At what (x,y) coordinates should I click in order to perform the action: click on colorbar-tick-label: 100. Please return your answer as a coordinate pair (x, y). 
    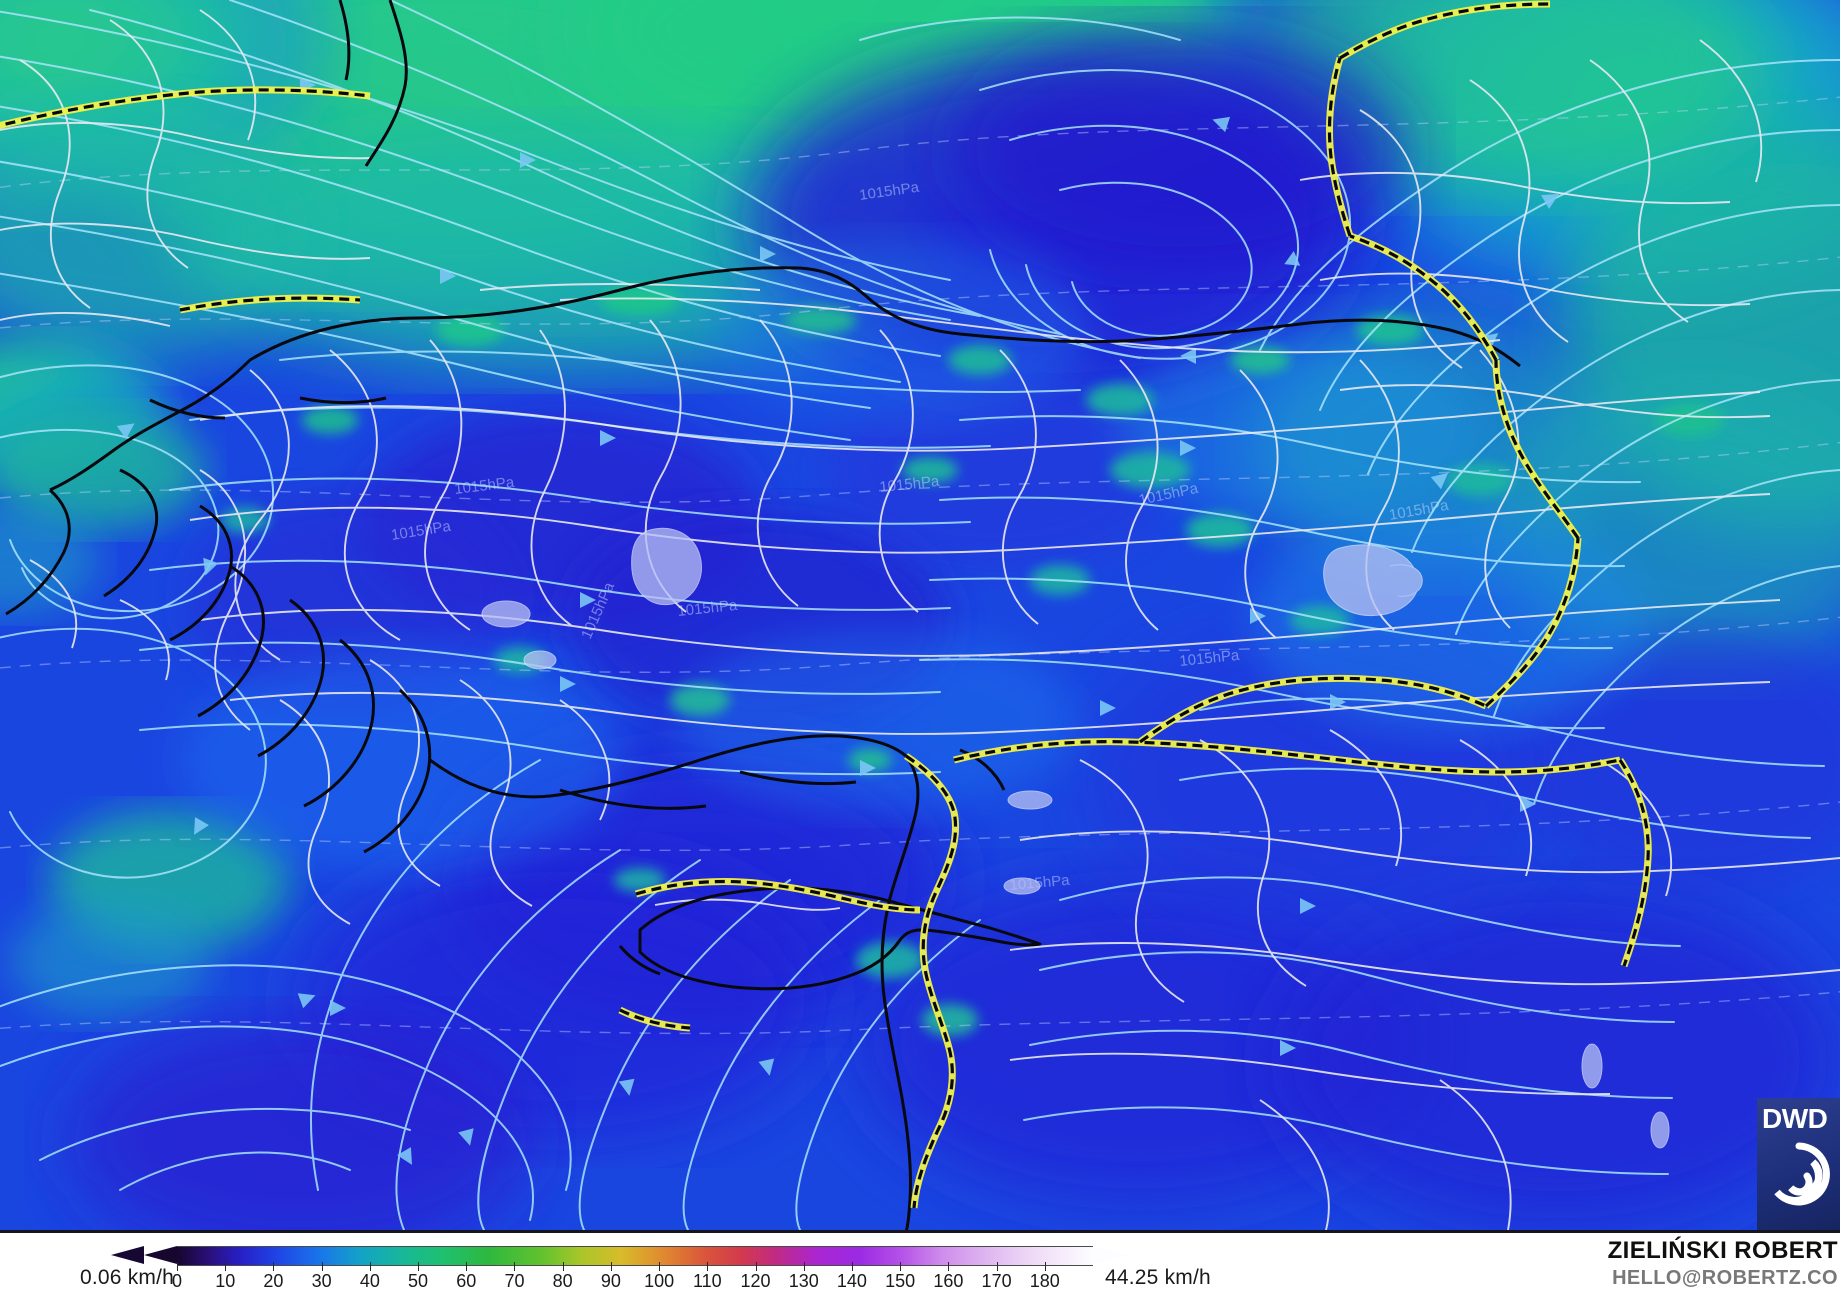
    Looking at the image, I should click on (659, 1281).